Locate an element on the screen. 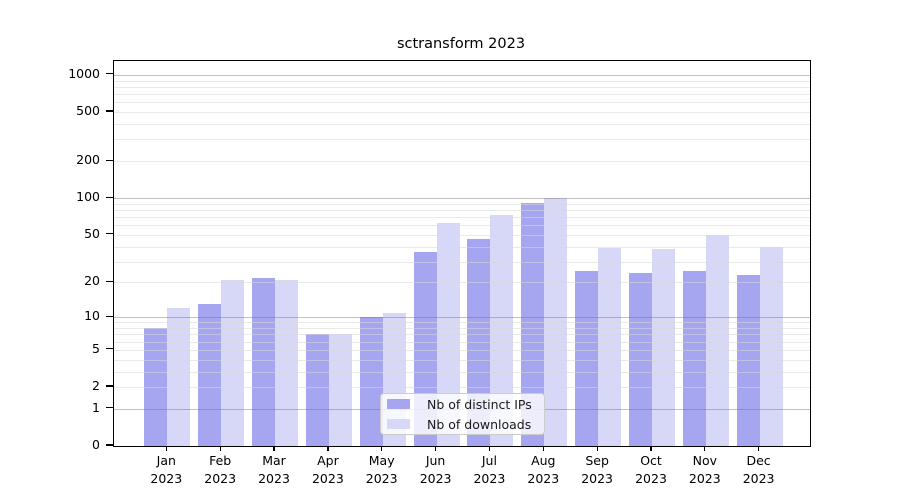 The image size is (900, 500). legend-label-downloads: Nb of downloads is located at coordinates (479, 424).